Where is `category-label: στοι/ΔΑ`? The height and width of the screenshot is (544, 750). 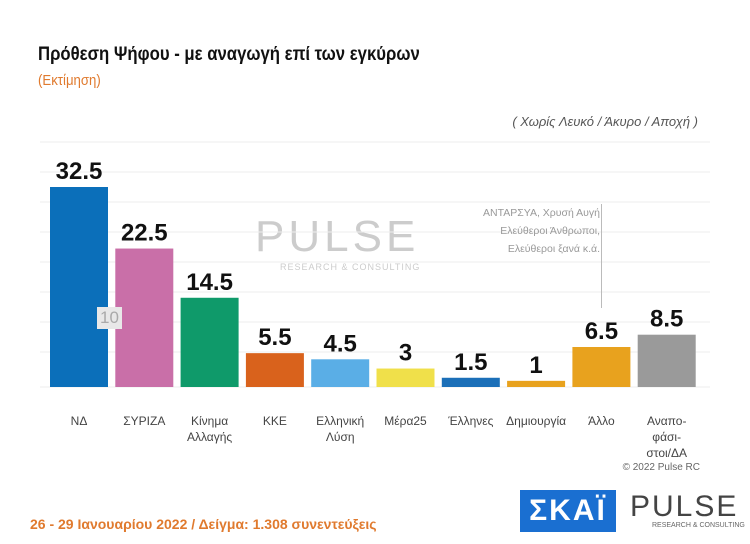 category-label: στοι/ΔΑ is located at coordinates (666, 453).